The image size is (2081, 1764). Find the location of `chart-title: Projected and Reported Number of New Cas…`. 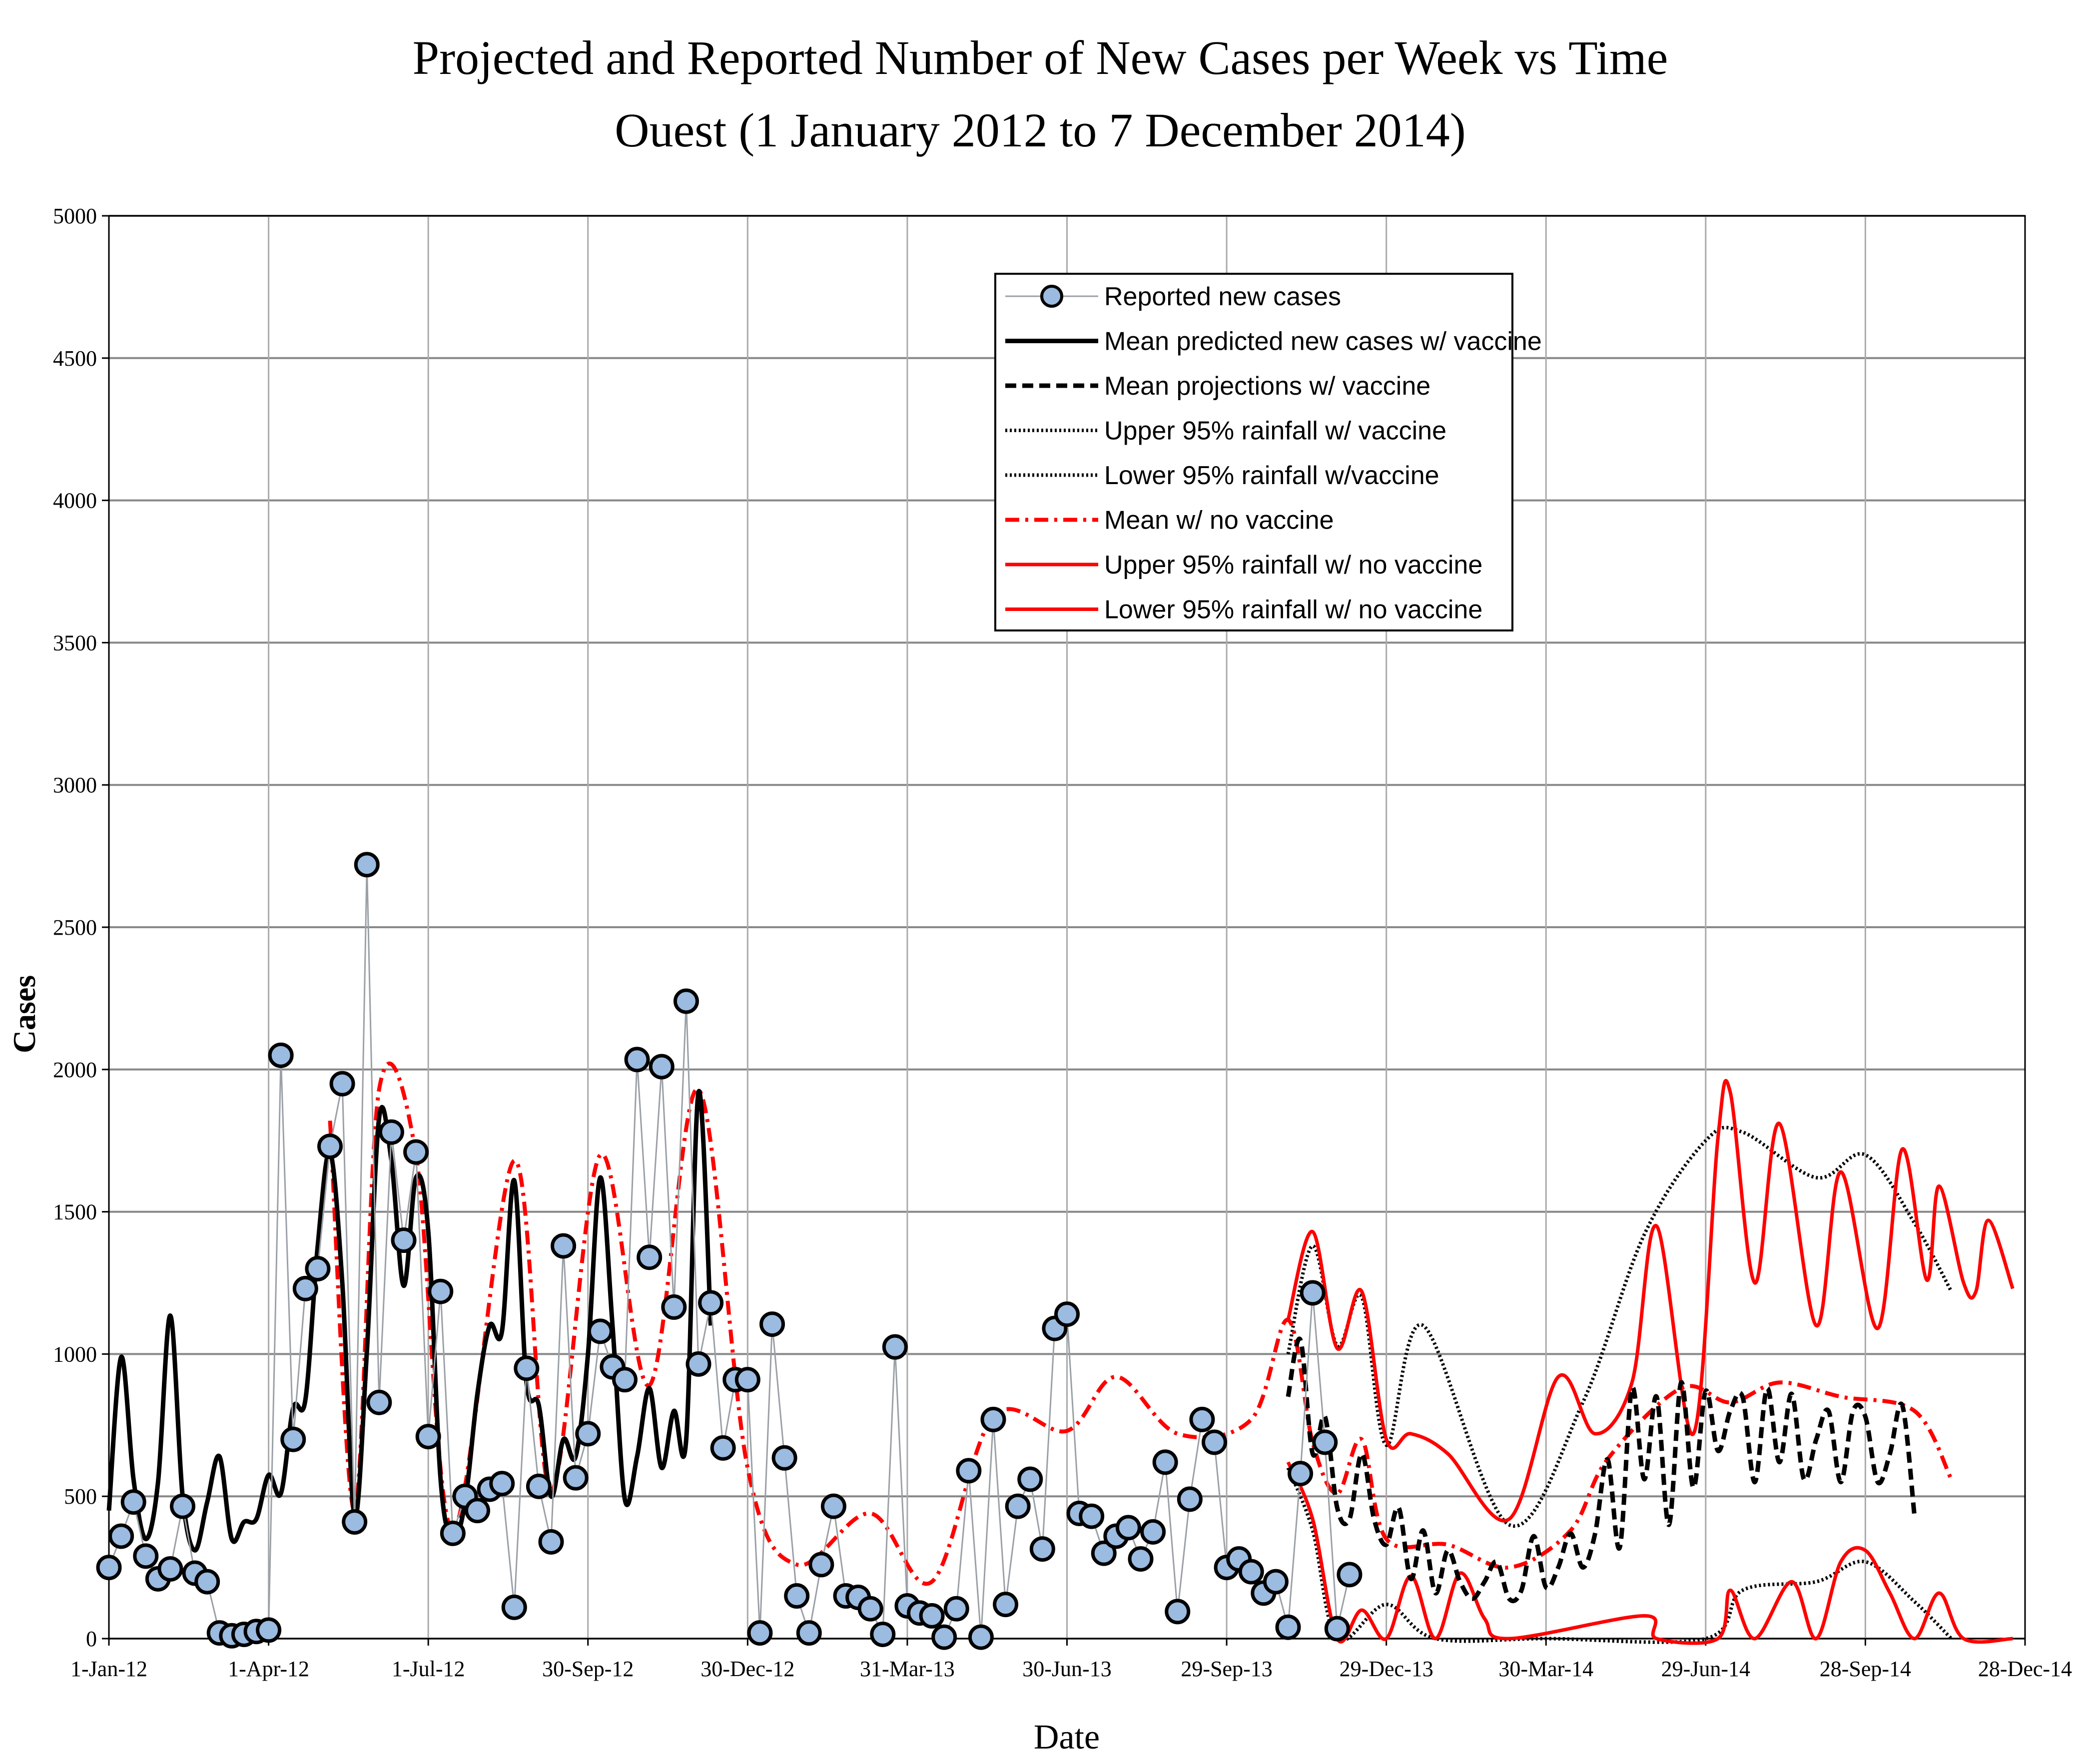

chart-title: Projected and Reported Number of New Cas… is located at coordinates (1040, 57).